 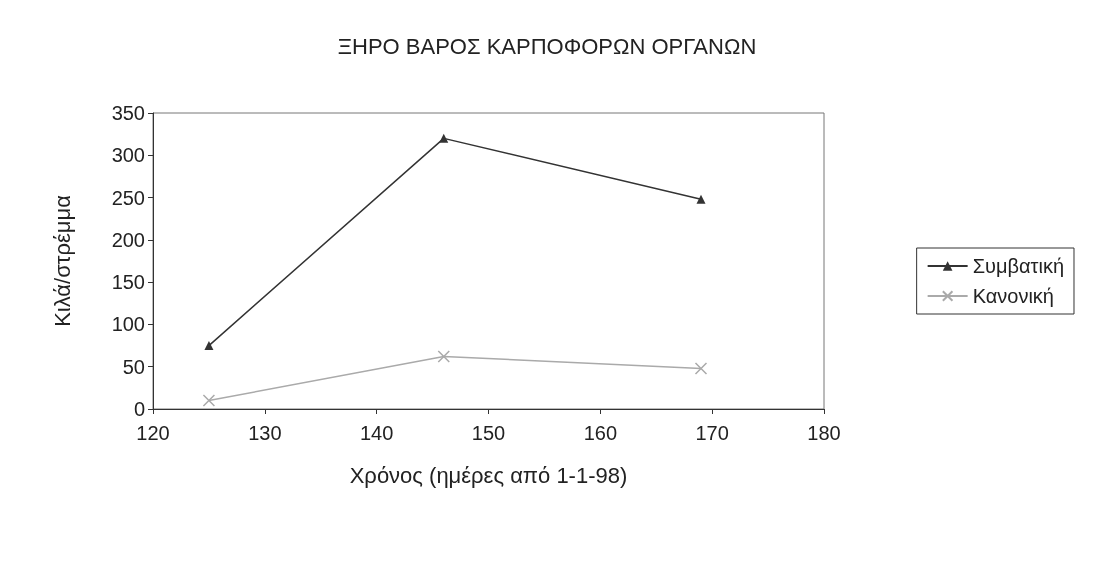 What do you see at coordinates (1013, 296) in the screenshot?
I see `legend-label: Κανονική` at bounding box center [1013, 296].